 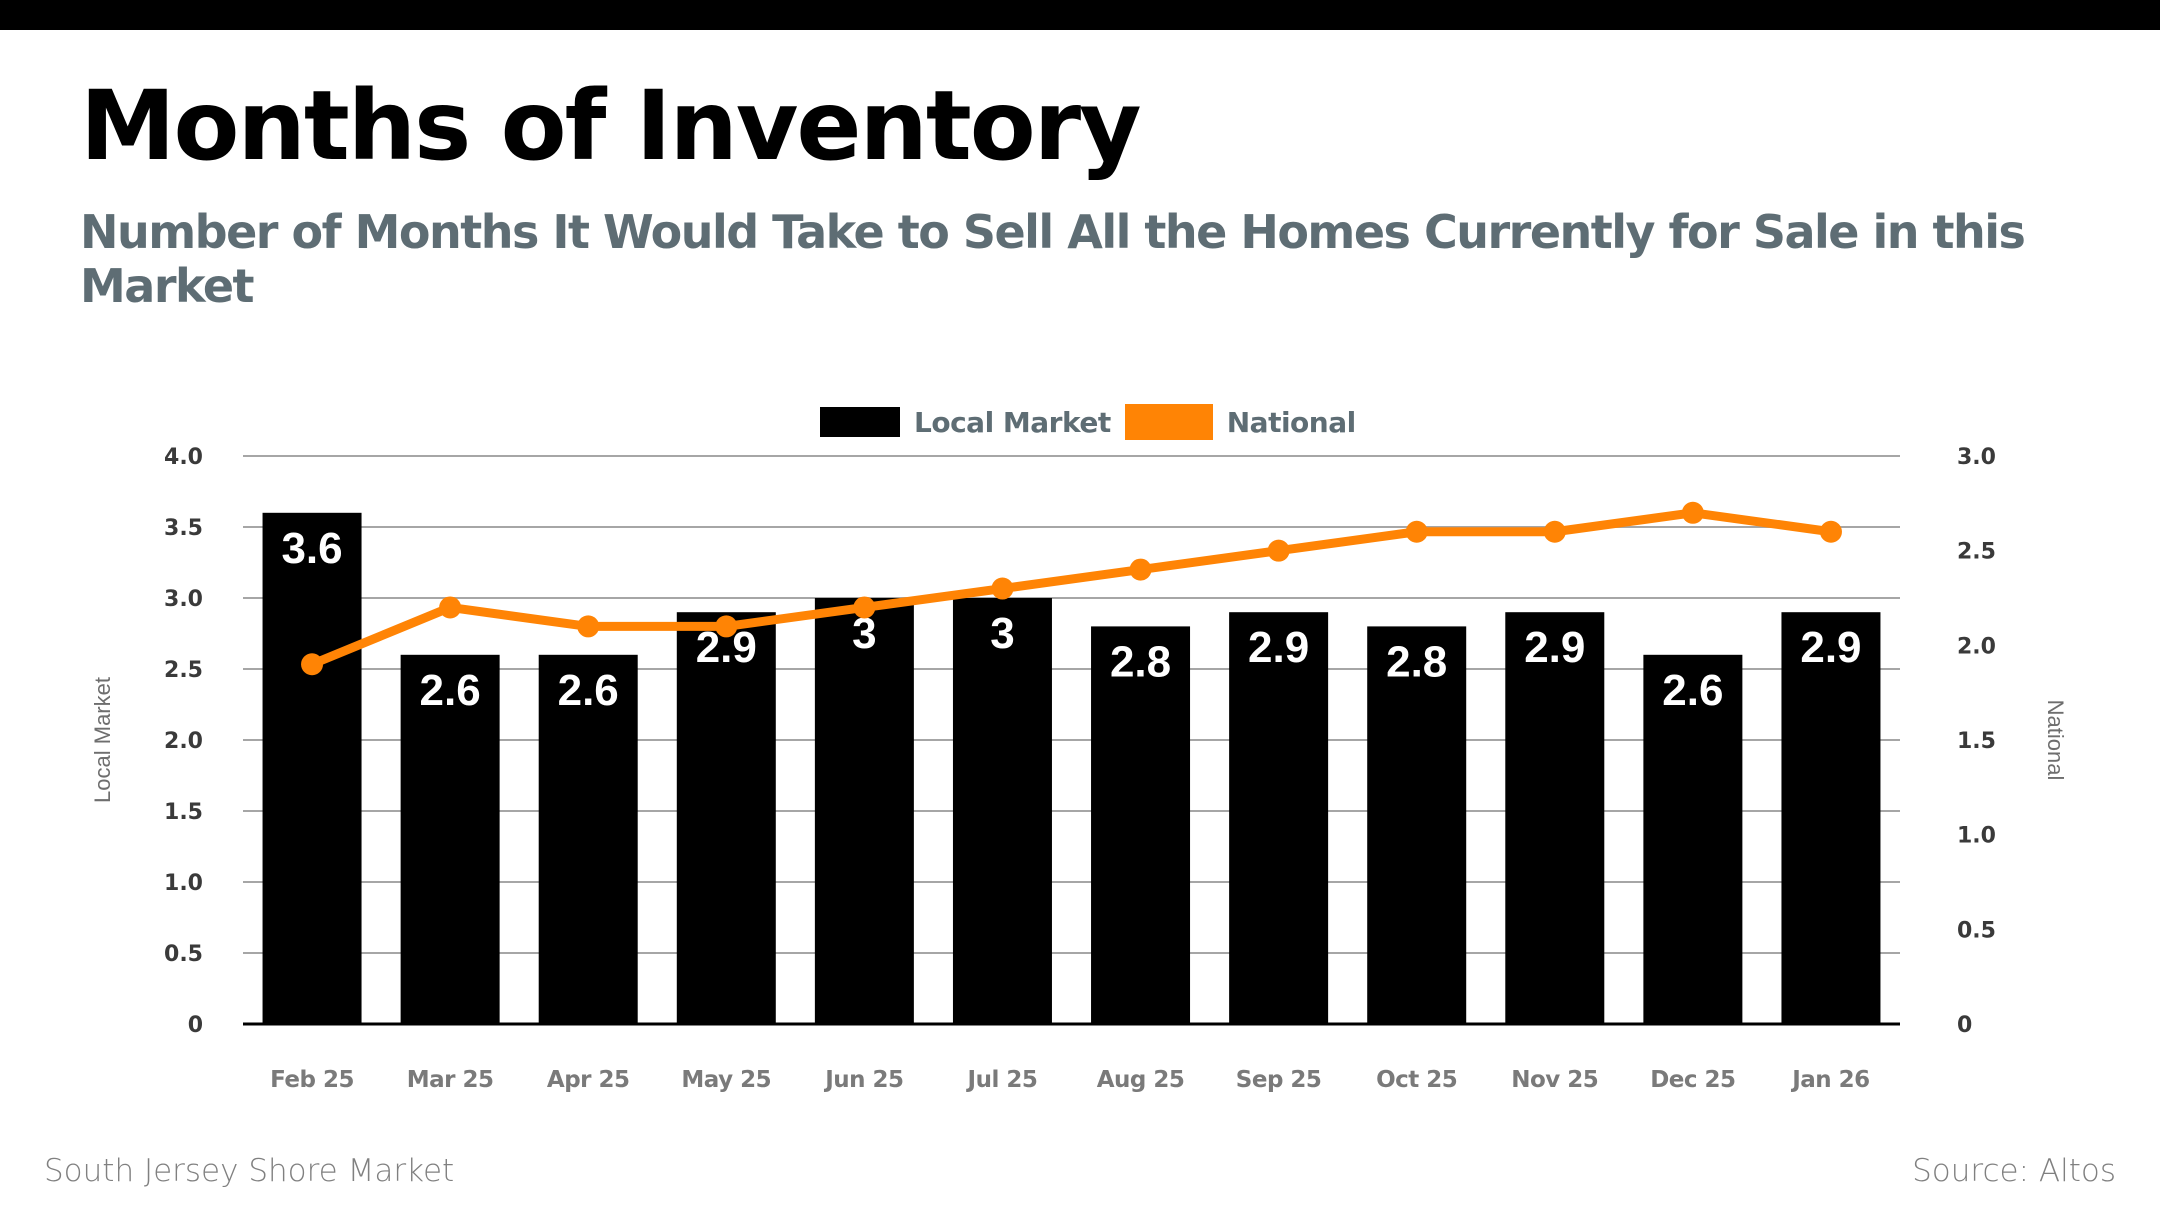 I want to click on top-bar, so click(x=1080, y=15).